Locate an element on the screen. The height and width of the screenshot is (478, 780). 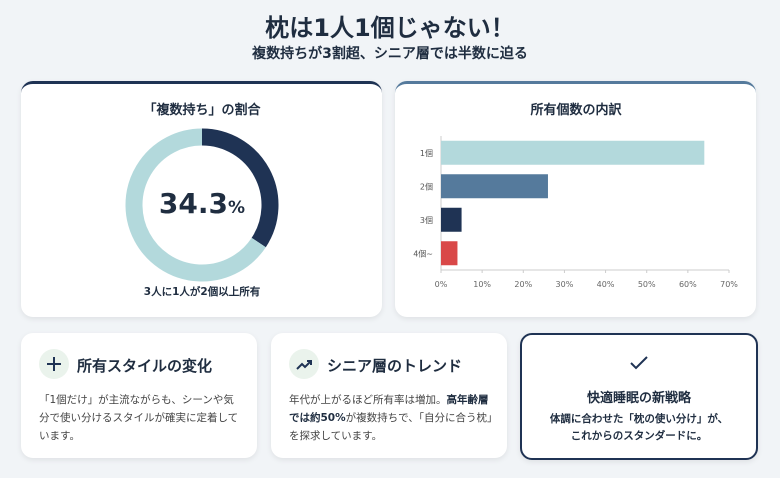
x-tick-label: 60% is located at coordinates (688, 284).